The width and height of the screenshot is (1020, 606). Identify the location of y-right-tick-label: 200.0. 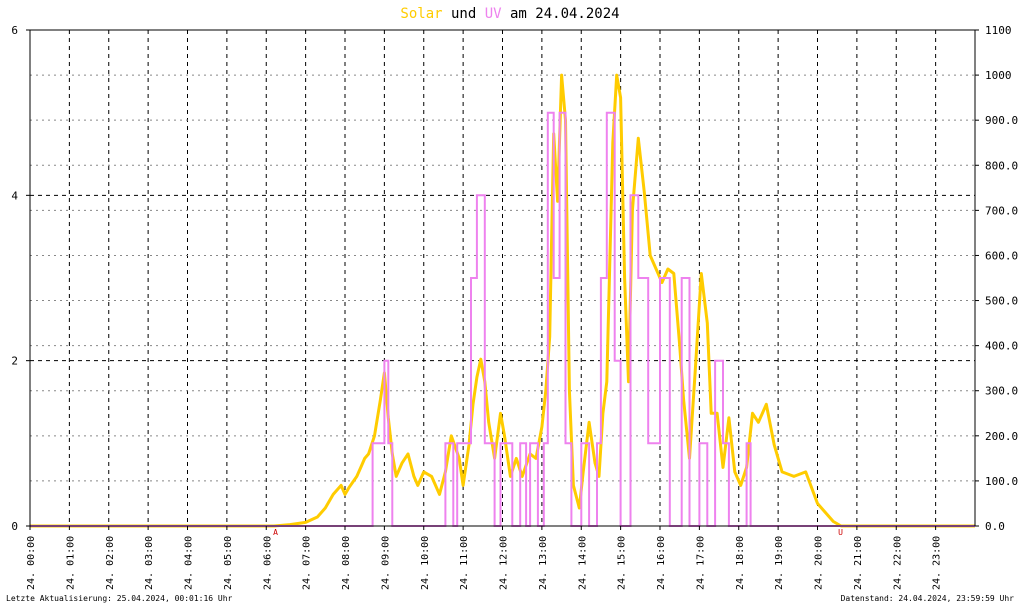
(1001, 436).